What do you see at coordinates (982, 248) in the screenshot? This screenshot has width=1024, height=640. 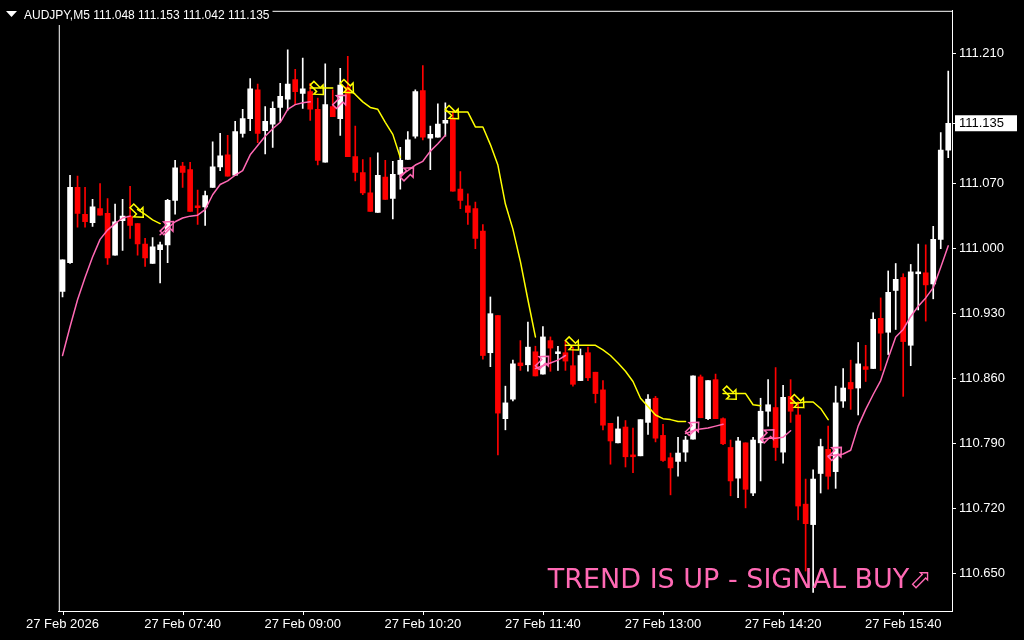 I see `y-tick-label: 111.000` at bounding box center [982, 248].